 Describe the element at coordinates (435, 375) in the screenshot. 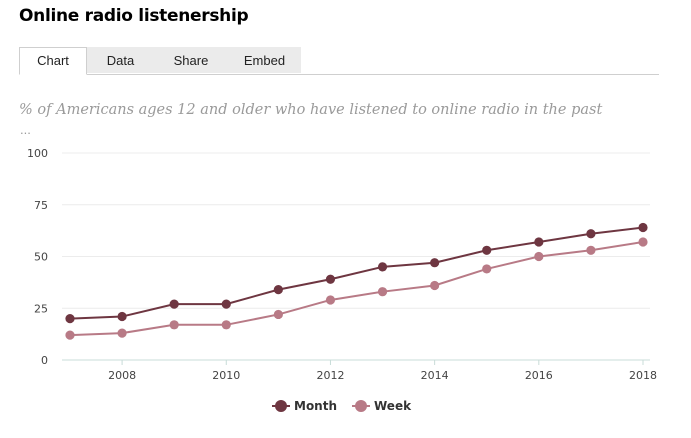

I see `x-tick-label: 2014` at that location.